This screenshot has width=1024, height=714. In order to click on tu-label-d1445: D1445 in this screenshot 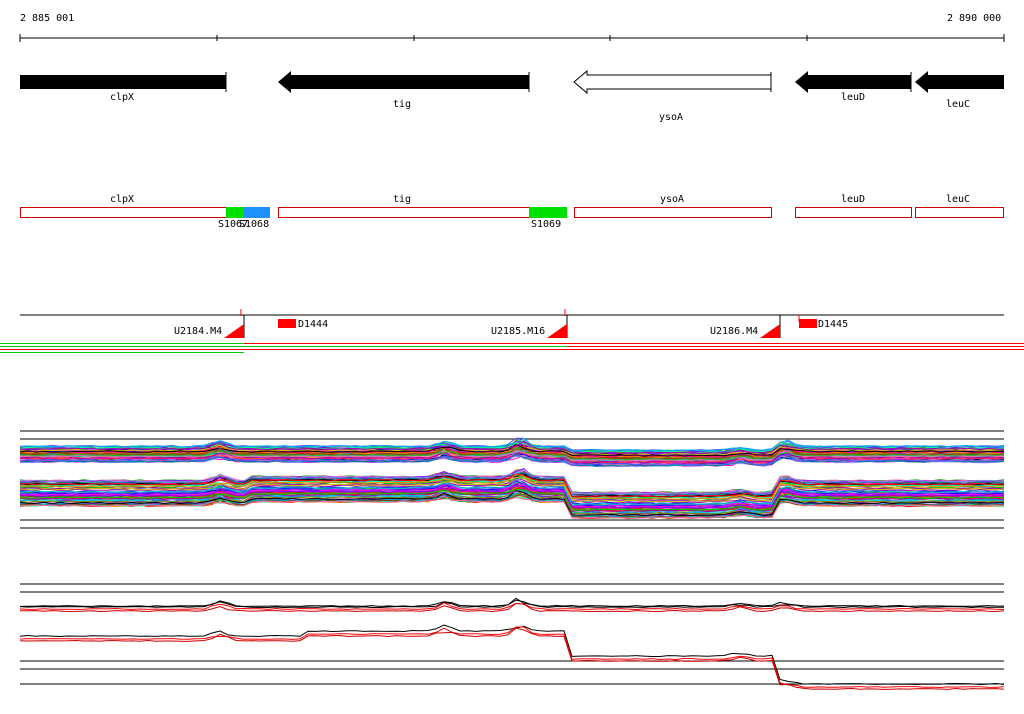, I will do `click(833, 324)`.